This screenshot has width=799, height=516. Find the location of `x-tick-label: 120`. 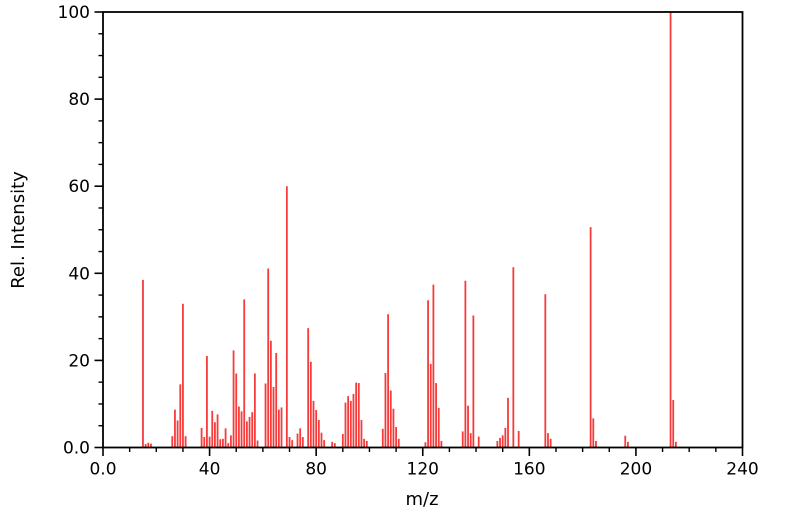

x-tick-label: 120 is located at coordinates (423, 470).